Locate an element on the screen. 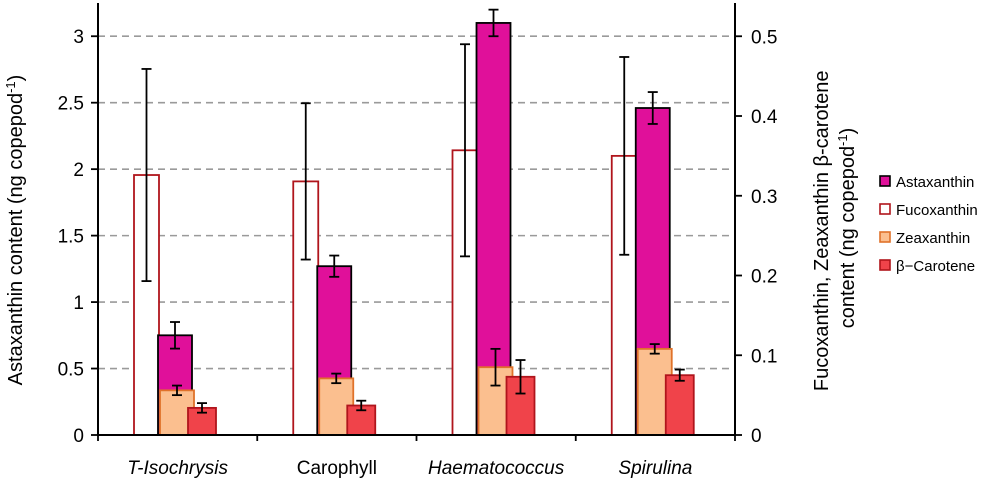  right-tick-label: 0.3 is located at coordinates (764, 197).